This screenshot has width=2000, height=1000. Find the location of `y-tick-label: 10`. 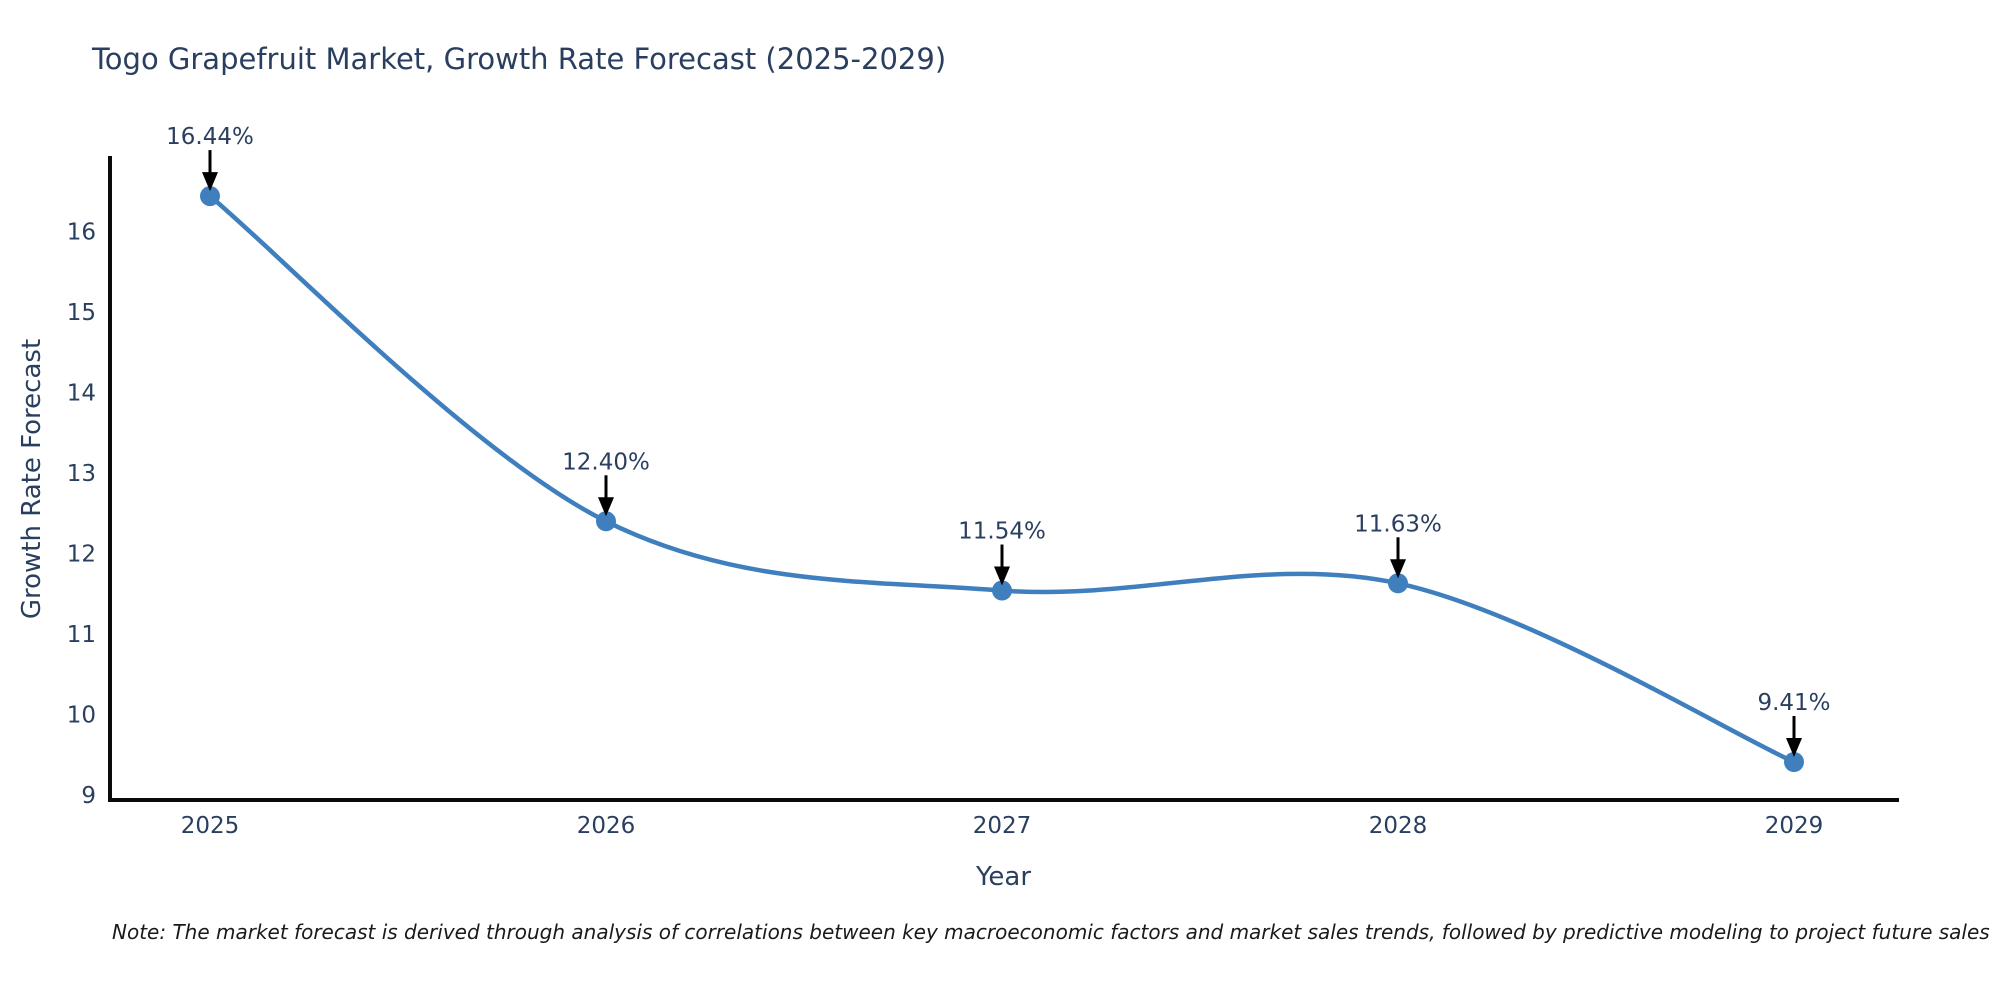

y-tick-label: 10 is located at coordinates (81, 716).